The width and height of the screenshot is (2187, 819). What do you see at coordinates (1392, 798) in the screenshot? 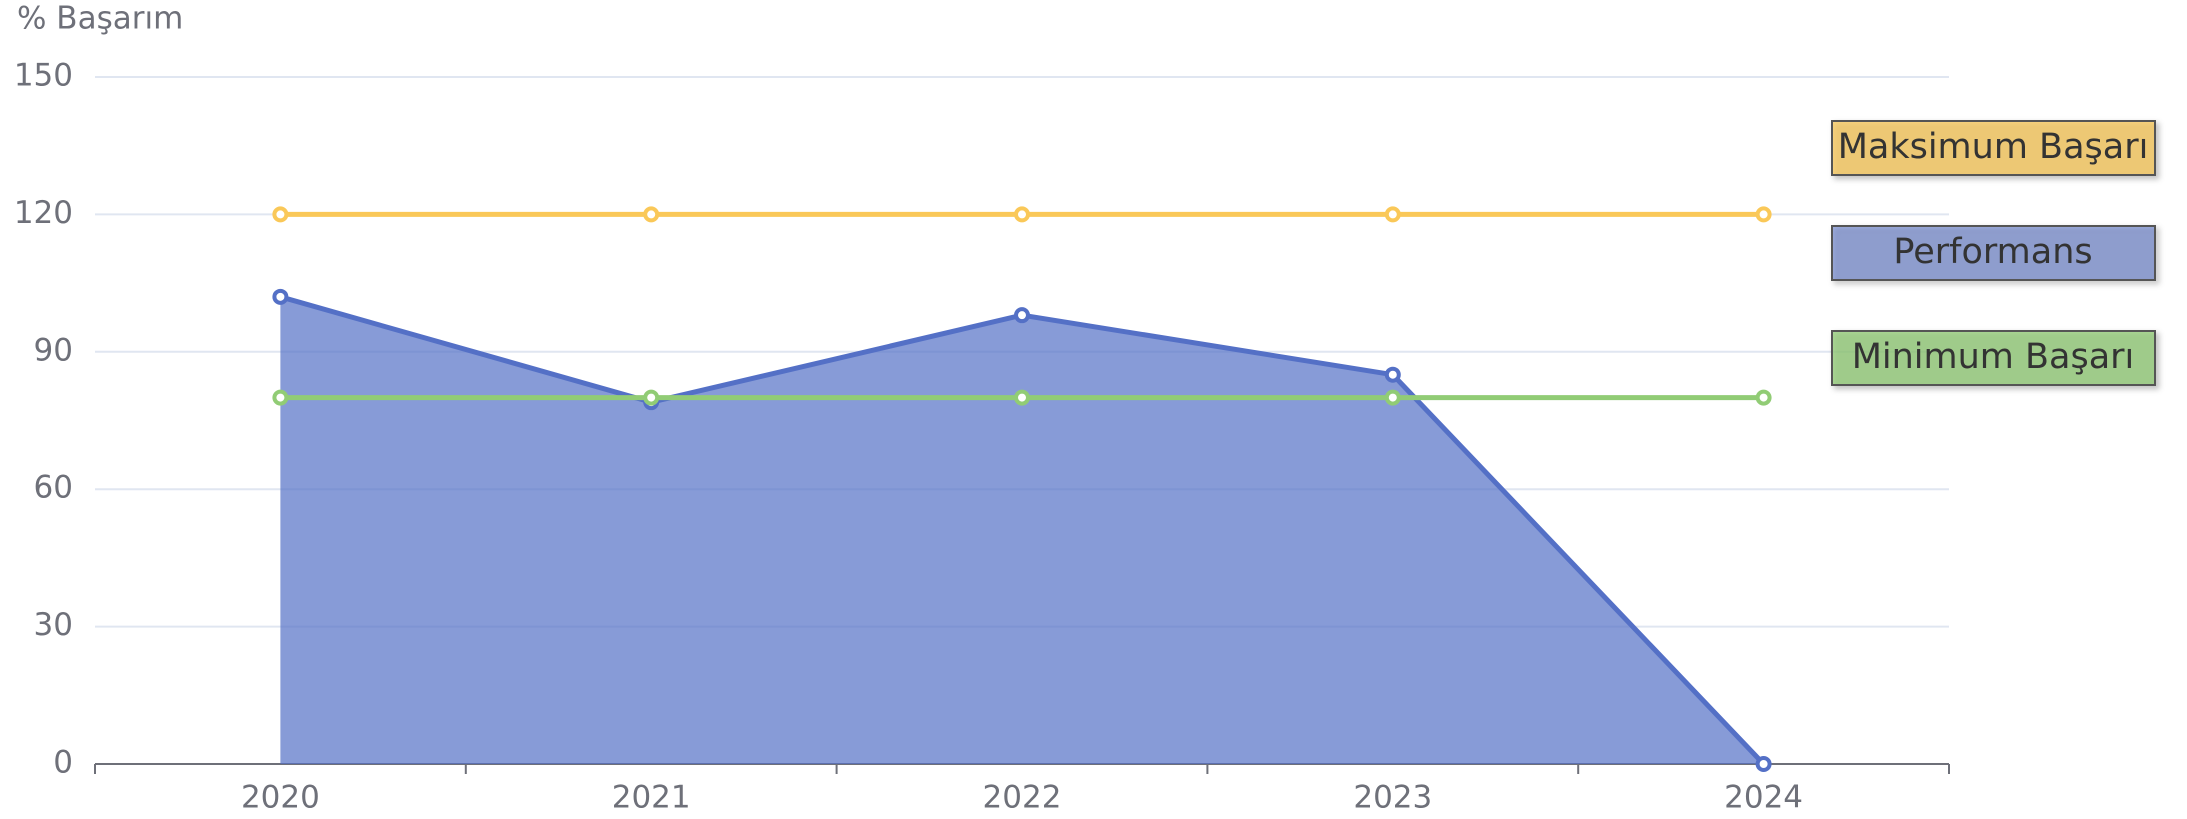
I see `x-tick-label: 2023` at bounding box center [1392, 798].